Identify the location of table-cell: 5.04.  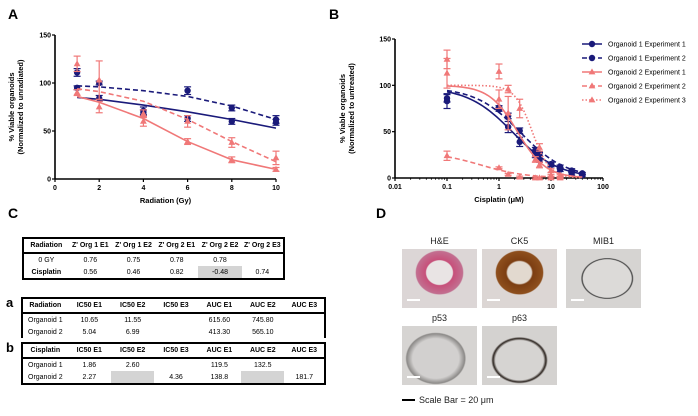
(89, 332).